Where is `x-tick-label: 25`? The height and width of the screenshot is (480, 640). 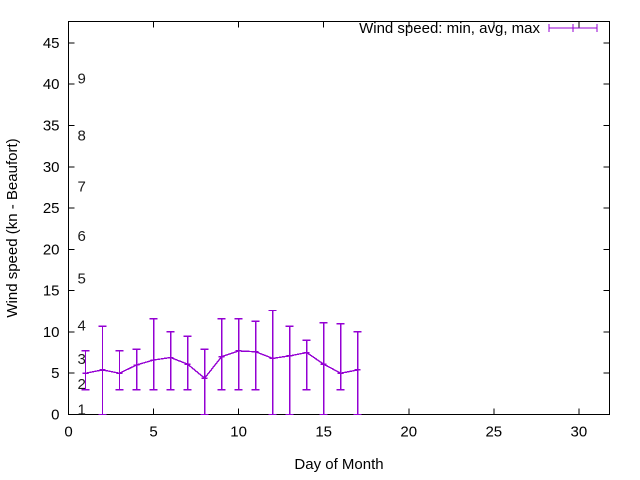 x-tick-label: 25 is located at coordinates (493, 432).